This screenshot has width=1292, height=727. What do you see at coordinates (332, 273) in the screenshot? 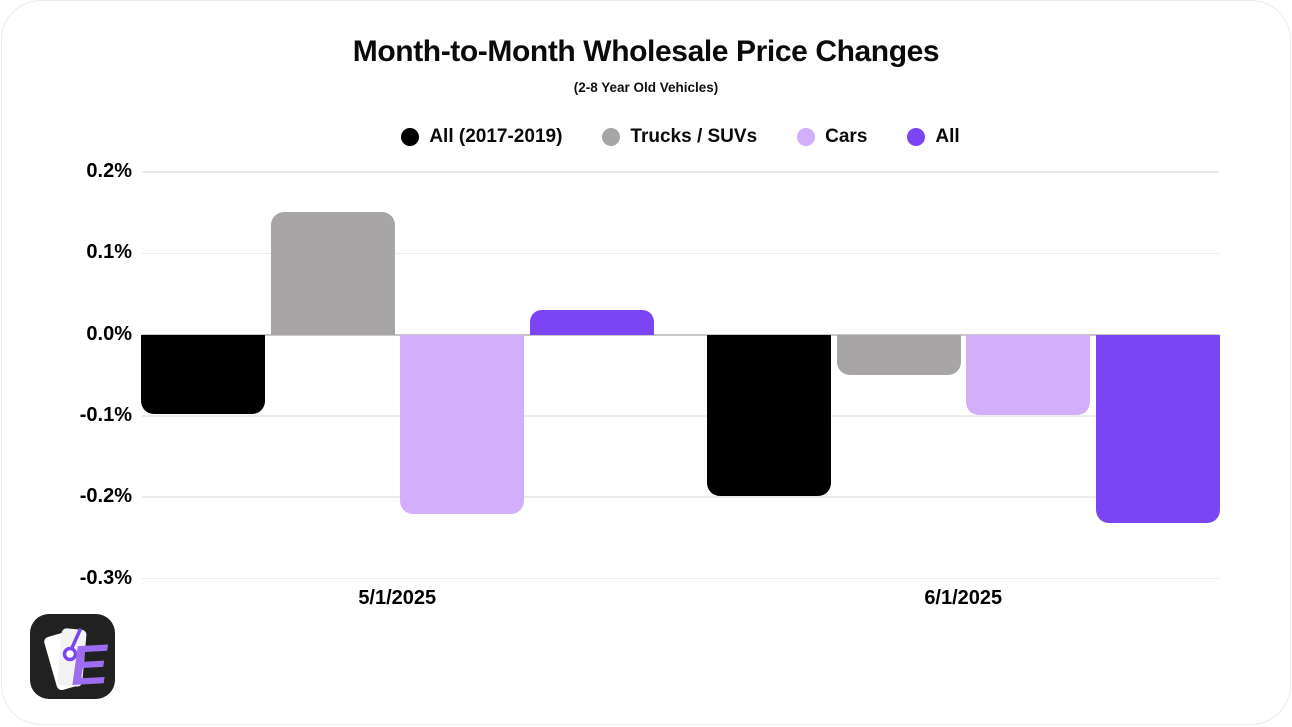
I see `bar-trucks-suvs-5-1-2025` at bounding box center [332, 273].